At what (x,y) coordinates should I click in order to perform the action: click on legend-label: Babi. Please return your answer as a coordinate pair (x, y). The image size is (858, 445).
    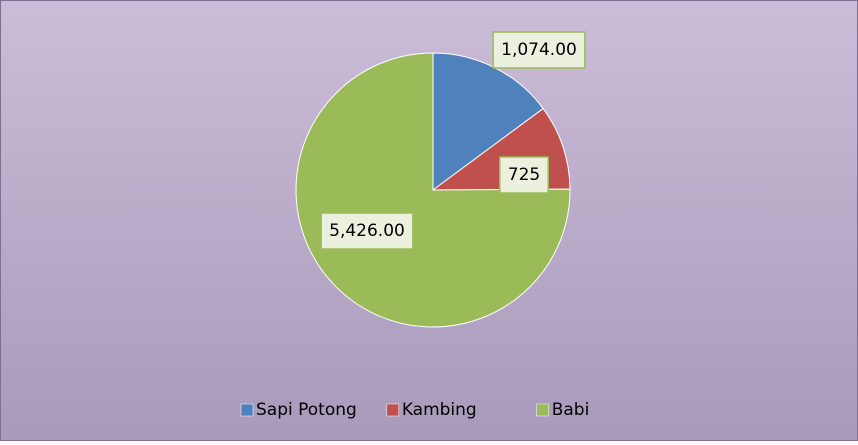
    Looking at the image, I should click on (571, 410).